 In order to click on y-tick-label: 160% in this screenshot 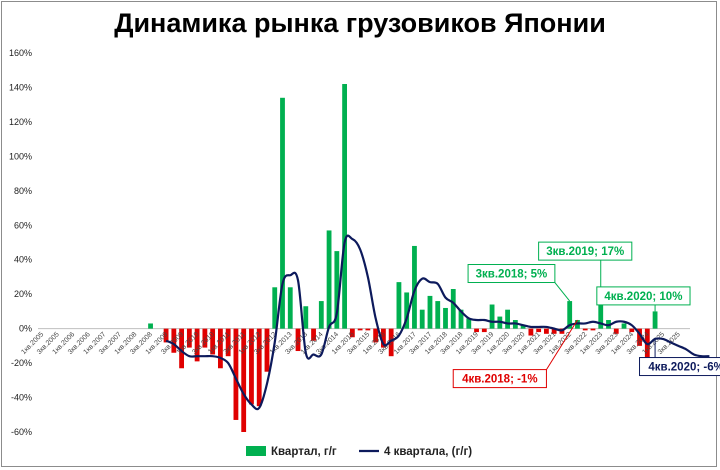, I will do `click(20, 53)`.